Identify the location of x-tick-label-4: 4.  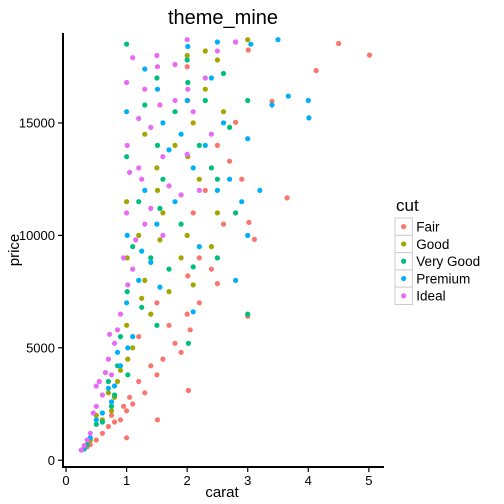
(308, 480).